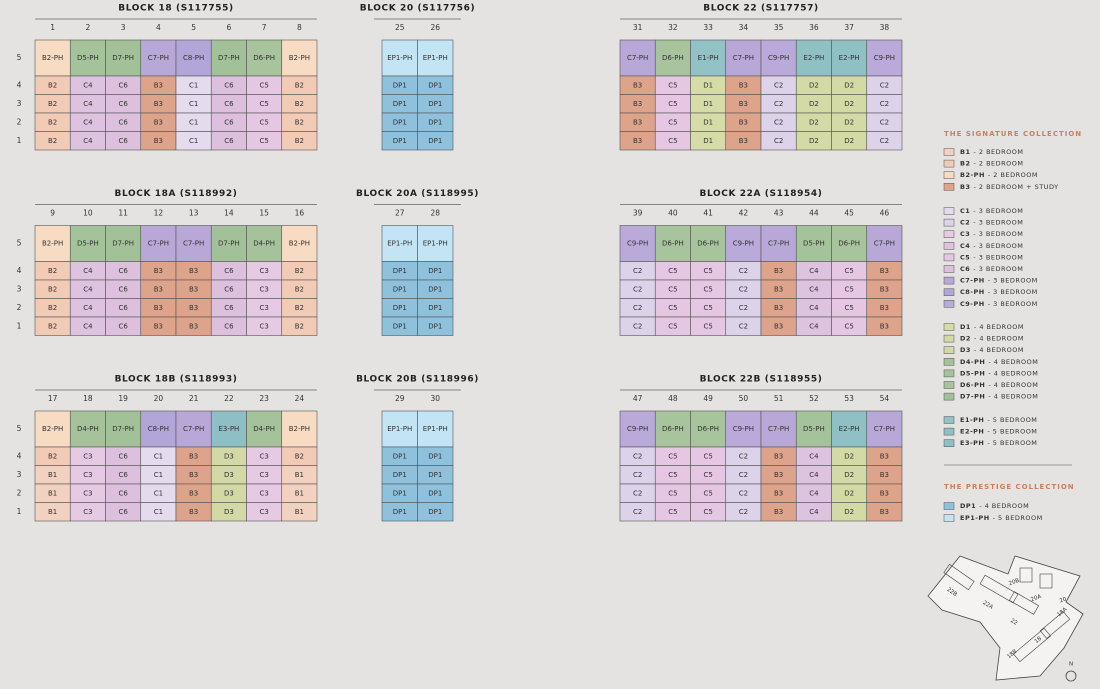 The height and width of the screenshot is (689, 1100). What do you see at coordinates (1012, 432) in the screenshot?
I see `legend-text: - 5 BEDROOM` at bounding box center [1012, 432].